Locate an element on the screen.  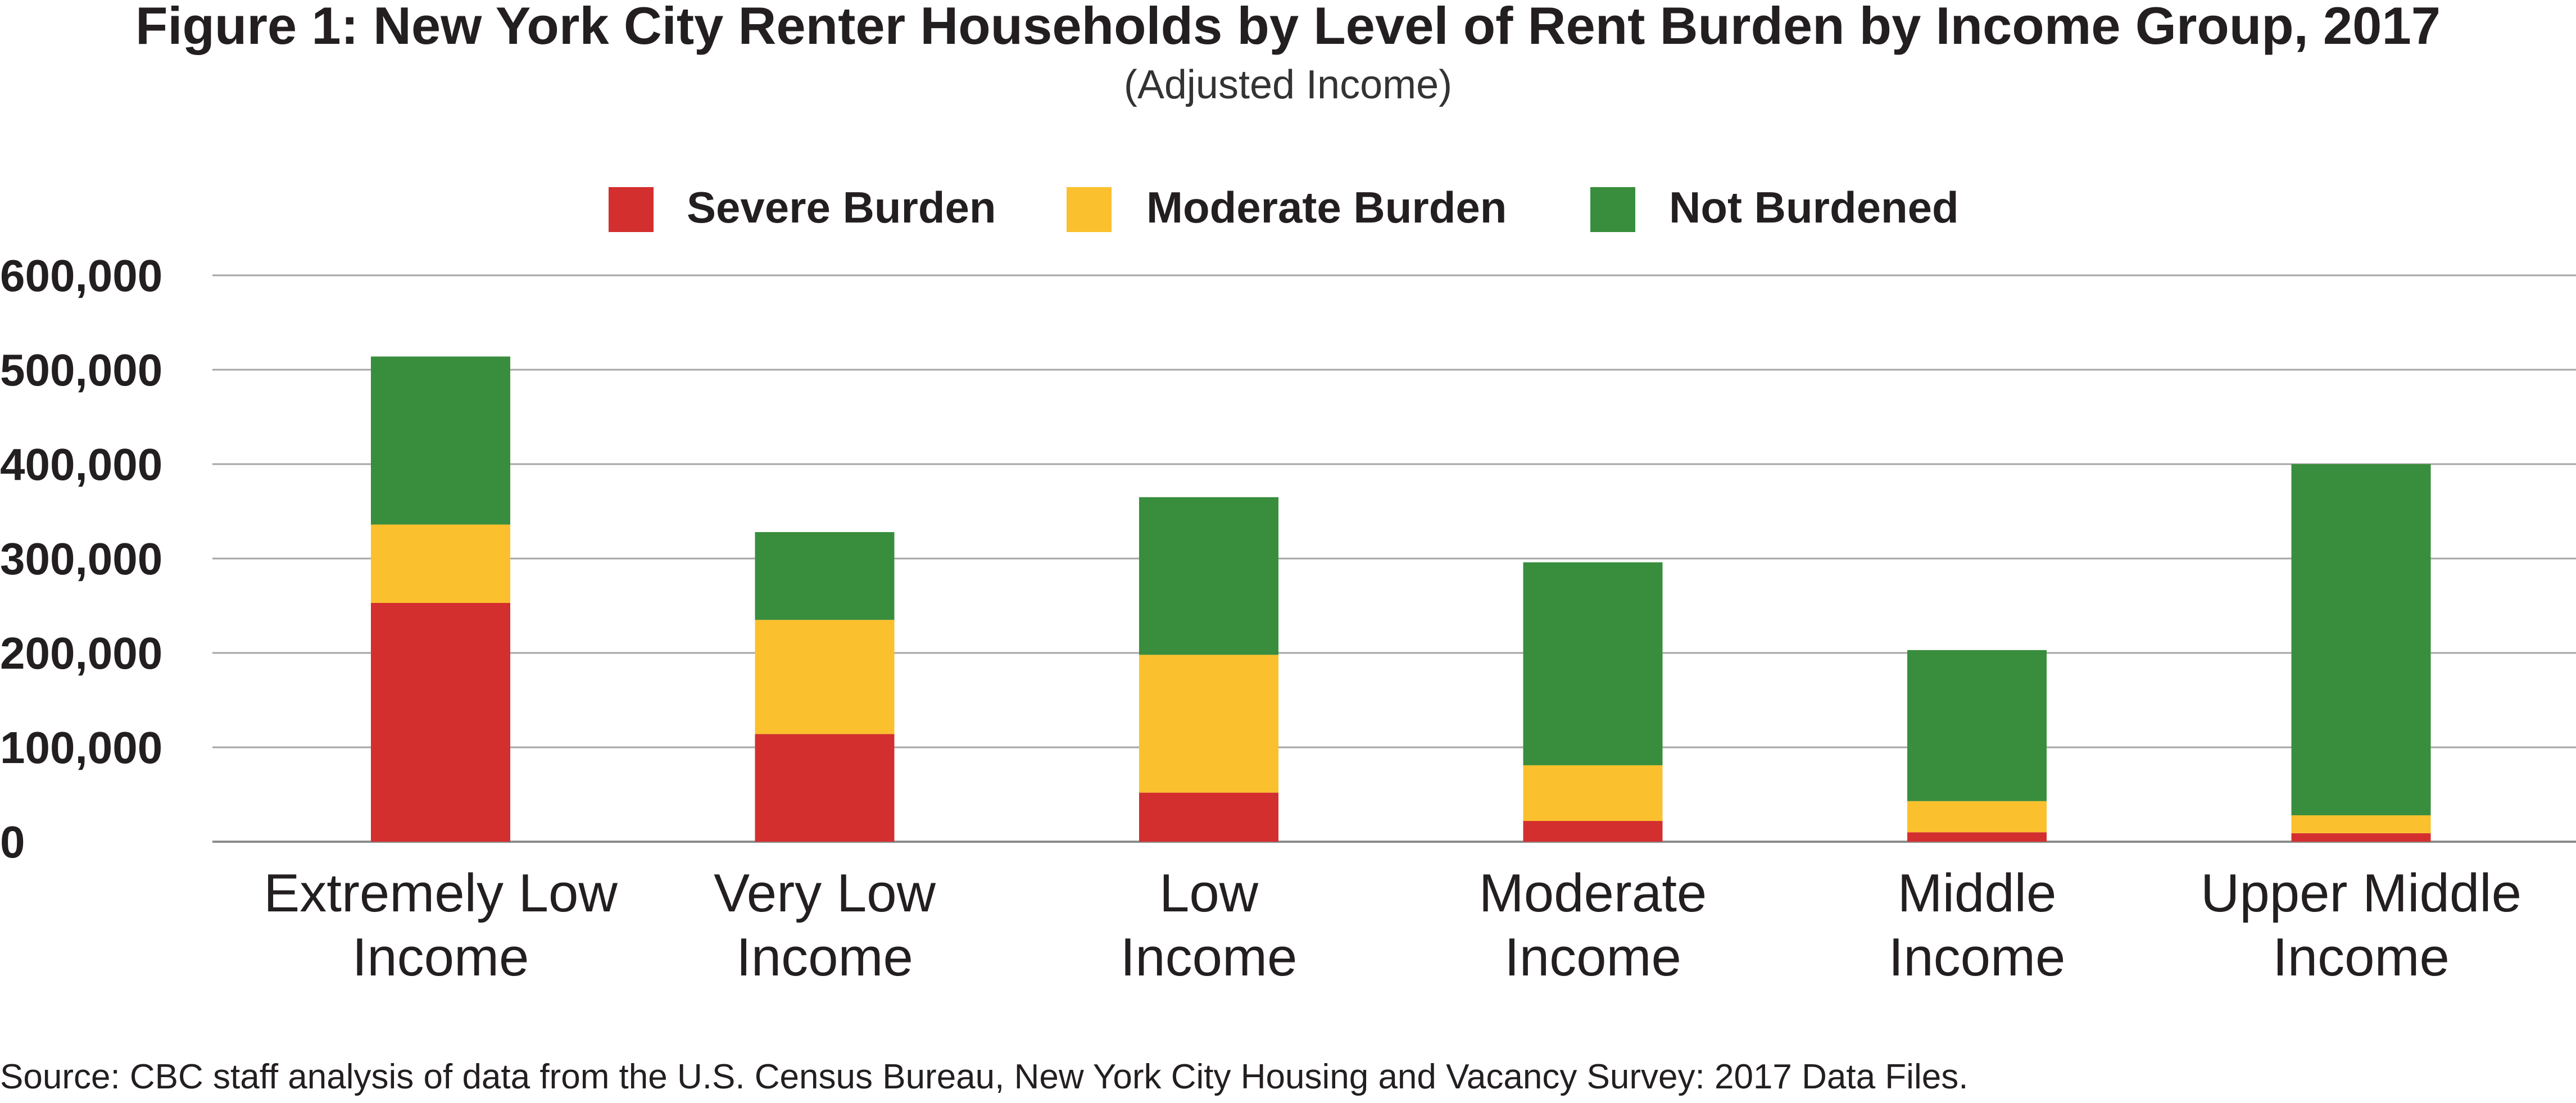
x-tick-label: Middle Income is located at coordinates (1977, 925).